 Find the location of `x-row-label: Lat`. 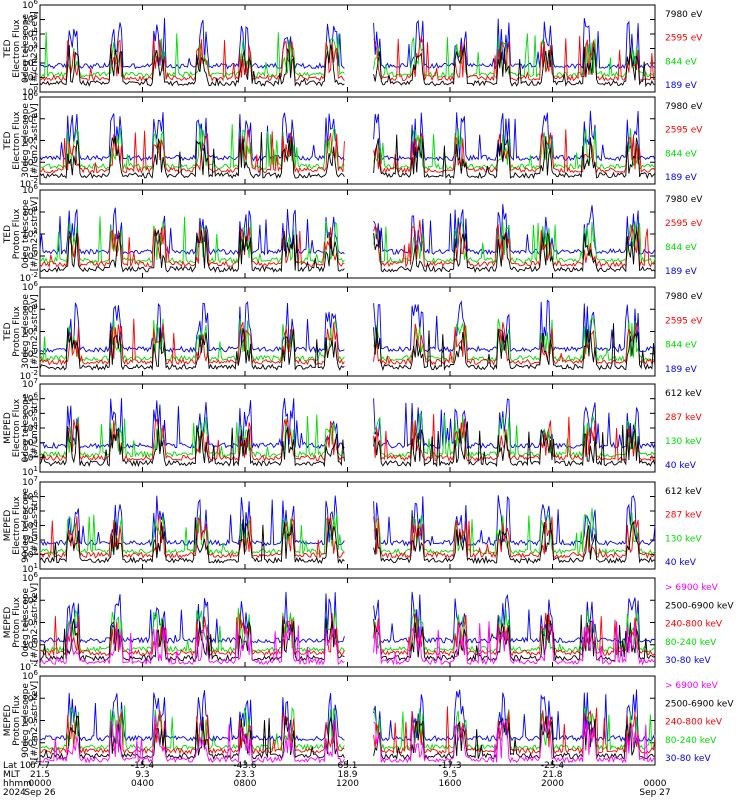

x-row-label: Lat is located at coordinates (10, 766).